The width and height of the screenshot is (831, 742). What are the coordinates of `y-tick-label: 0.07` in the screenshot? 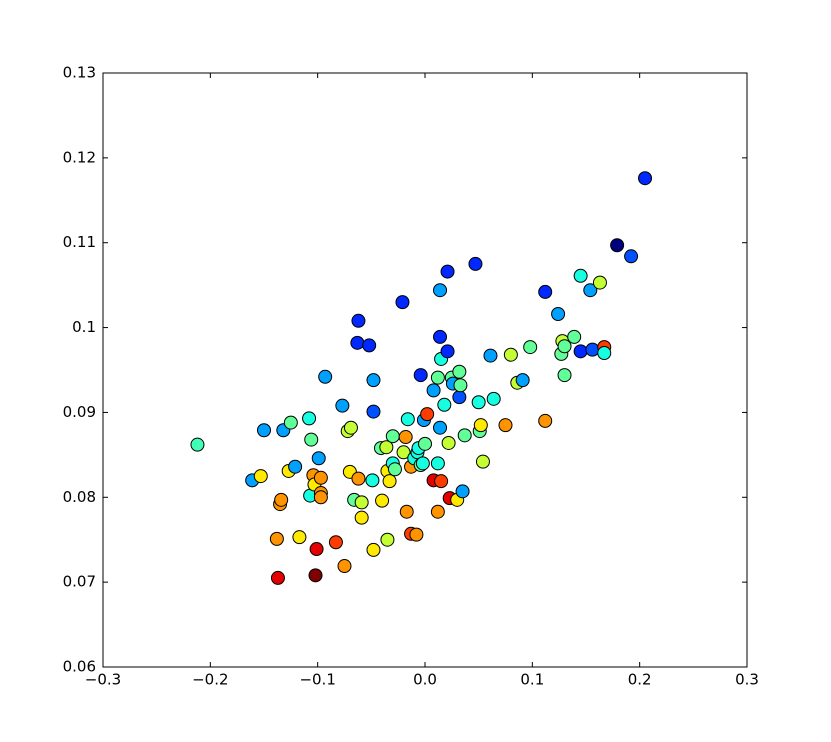 It's located at (79, 582).